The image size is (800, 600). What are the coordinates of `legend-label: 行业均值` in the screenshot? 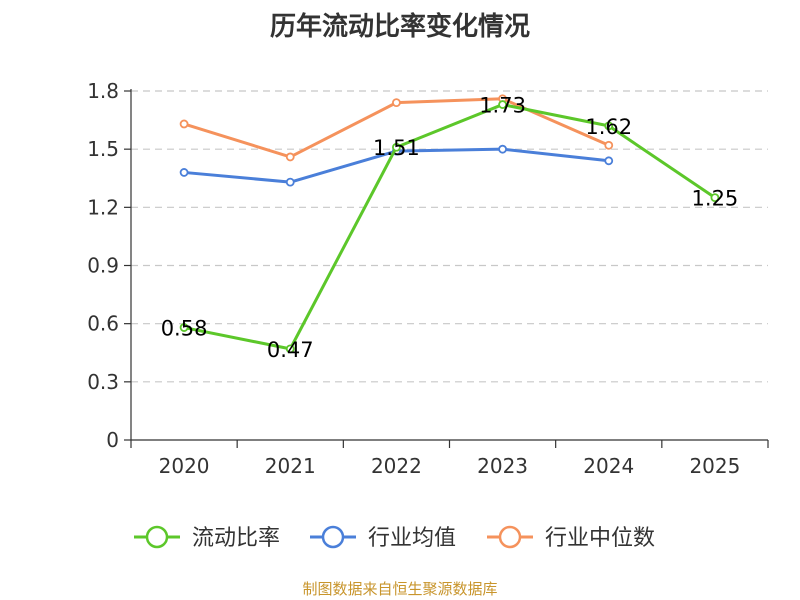 It's located at (412, 538).